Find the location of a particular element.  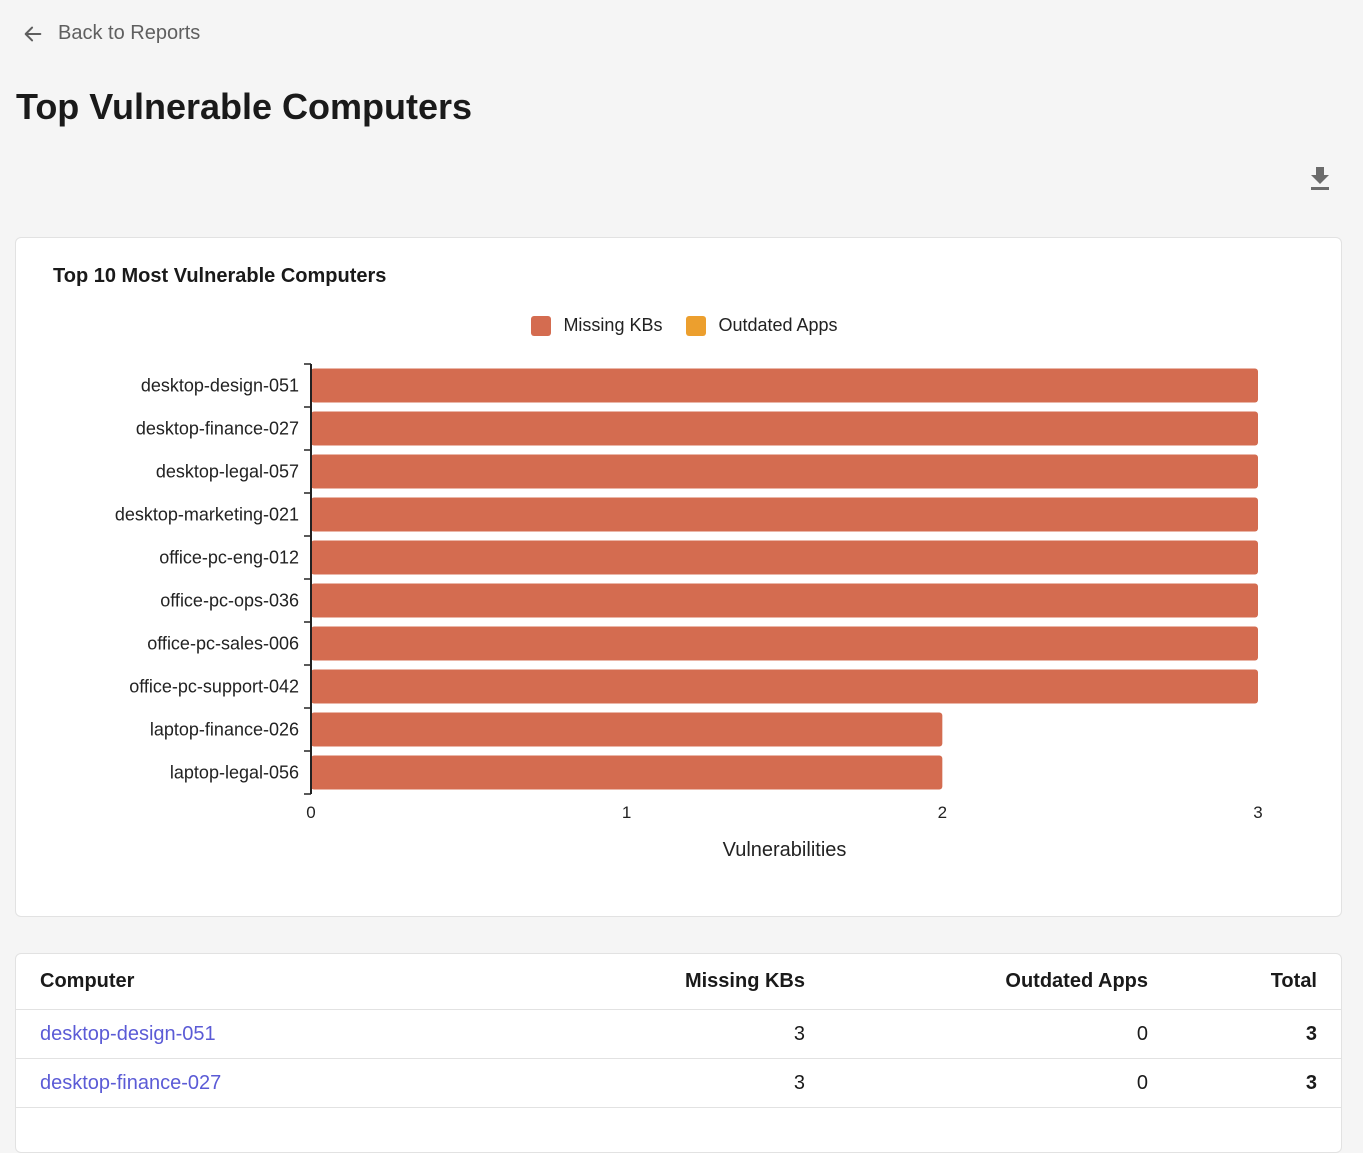

x-tick-label: 0 is located at coordinates (310, 812).